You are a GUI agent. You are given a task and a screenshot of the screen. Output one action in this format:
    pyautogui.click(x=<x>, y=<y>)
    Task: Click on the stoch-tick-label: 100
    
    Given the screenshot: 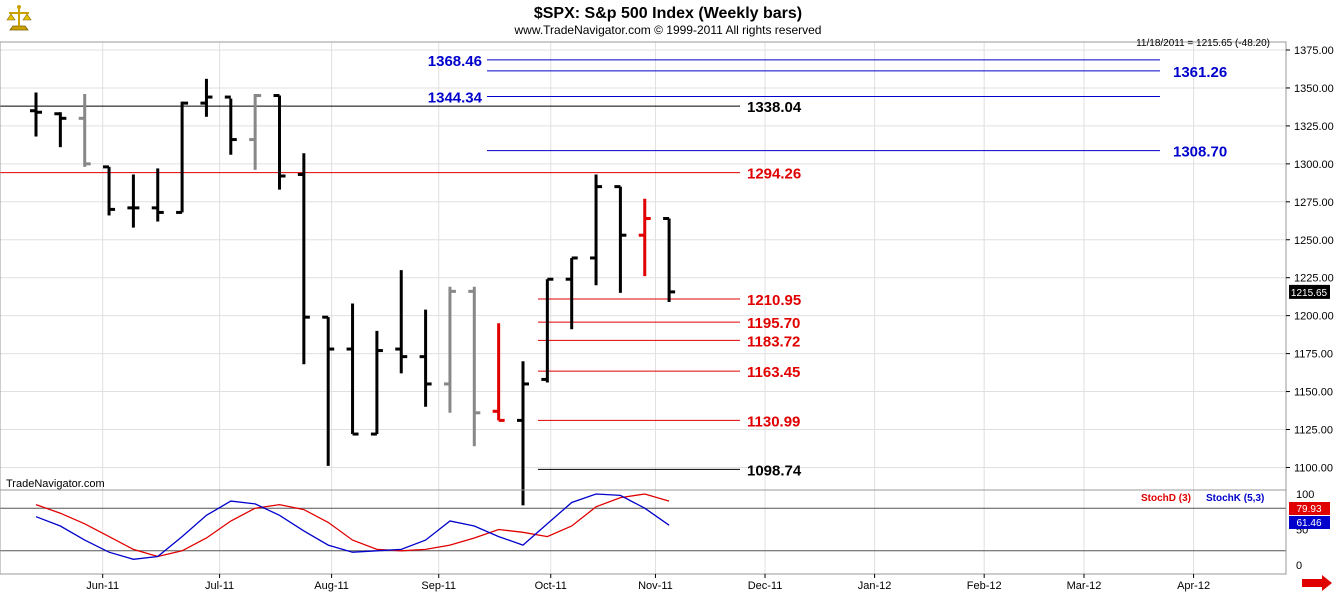 What is the action you would take?
    pyautogui.click(x=1305, y=495)
    